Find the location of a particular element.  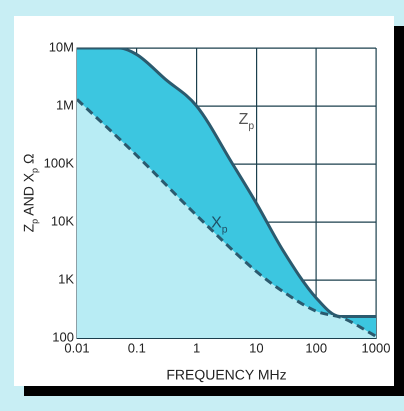

y-tick-label: 10M is located at coordinates (61, 47).